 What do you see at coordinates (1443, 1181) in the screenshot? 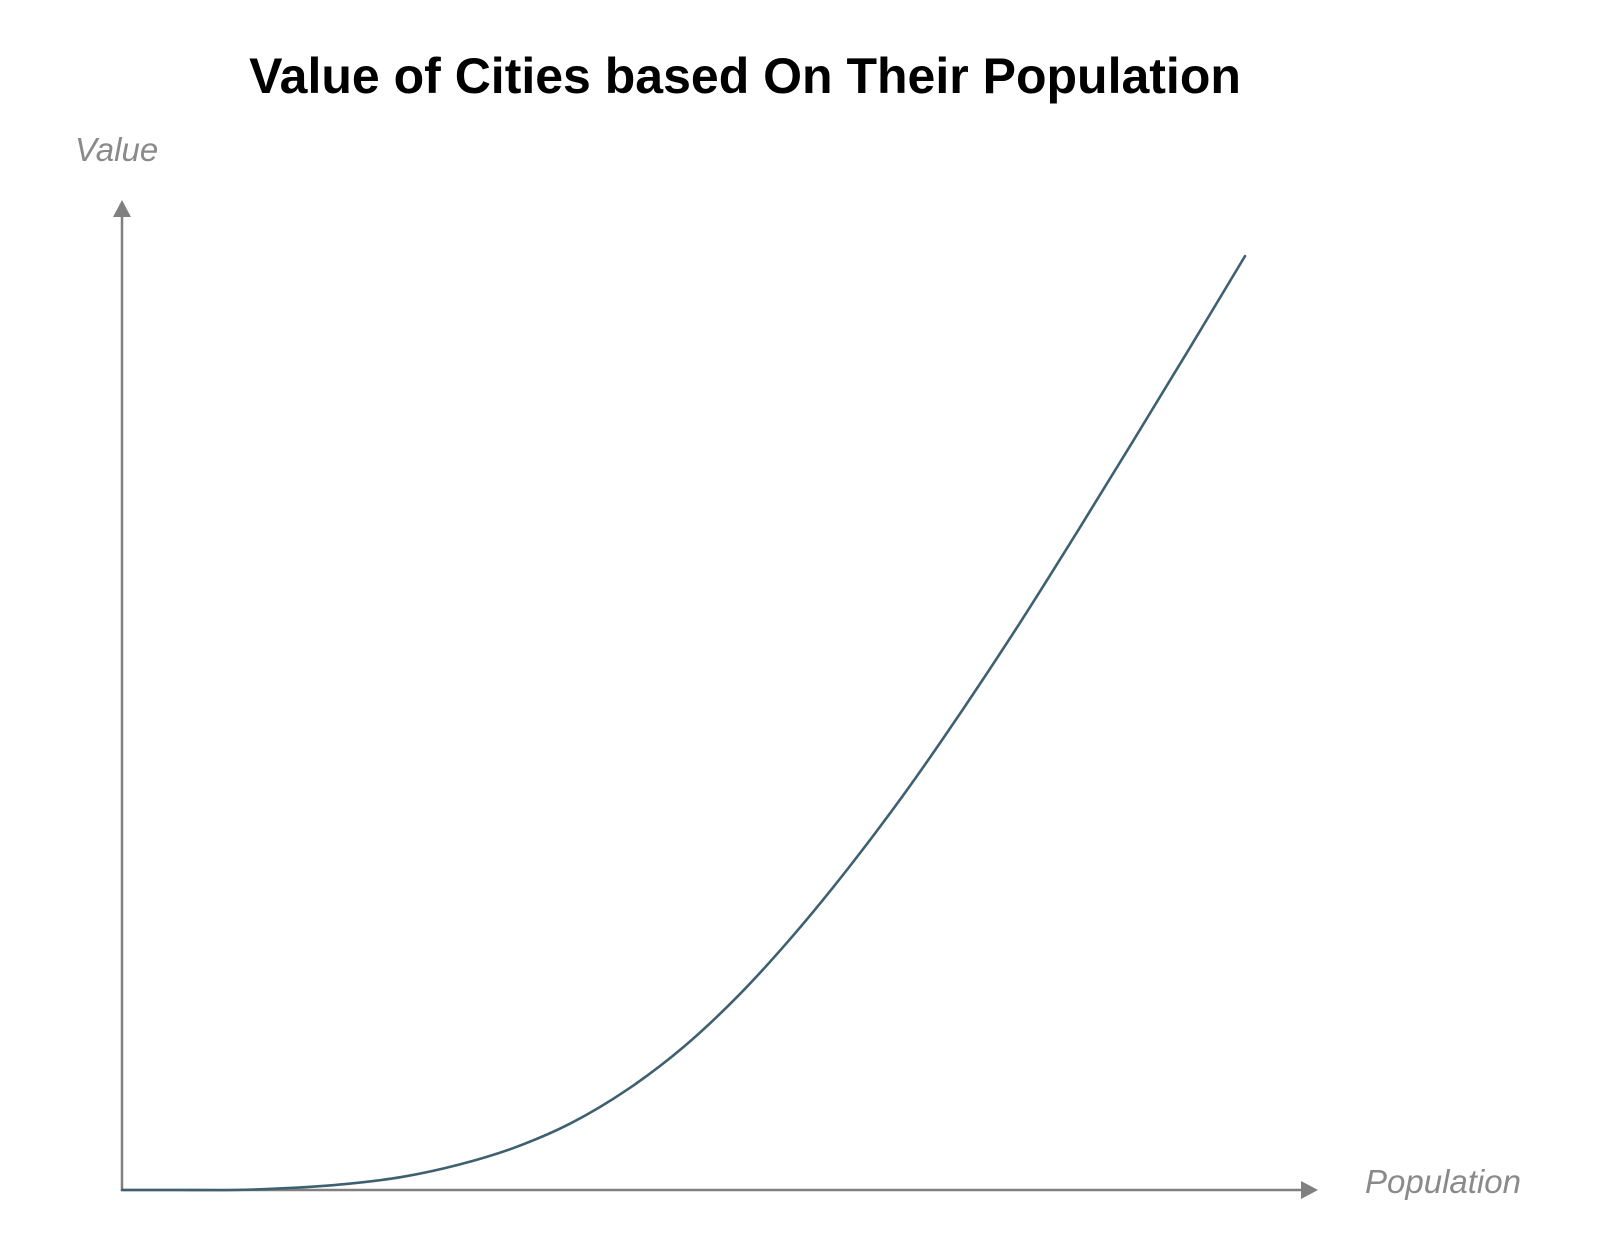
I see `x-axis-label: Population` at bounding box center [1443, 1181].